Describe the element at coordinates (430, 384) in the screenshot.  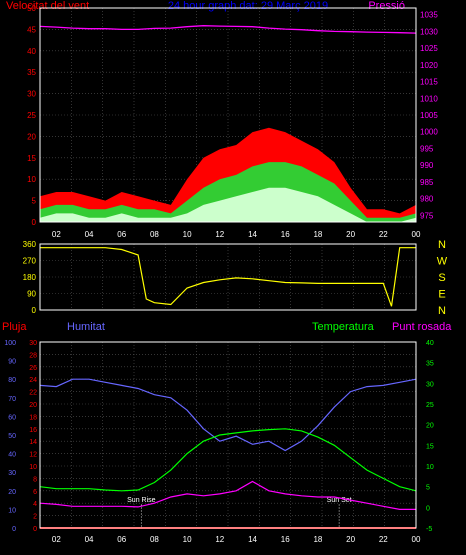
I see `temperature-tick: 30` at that location.